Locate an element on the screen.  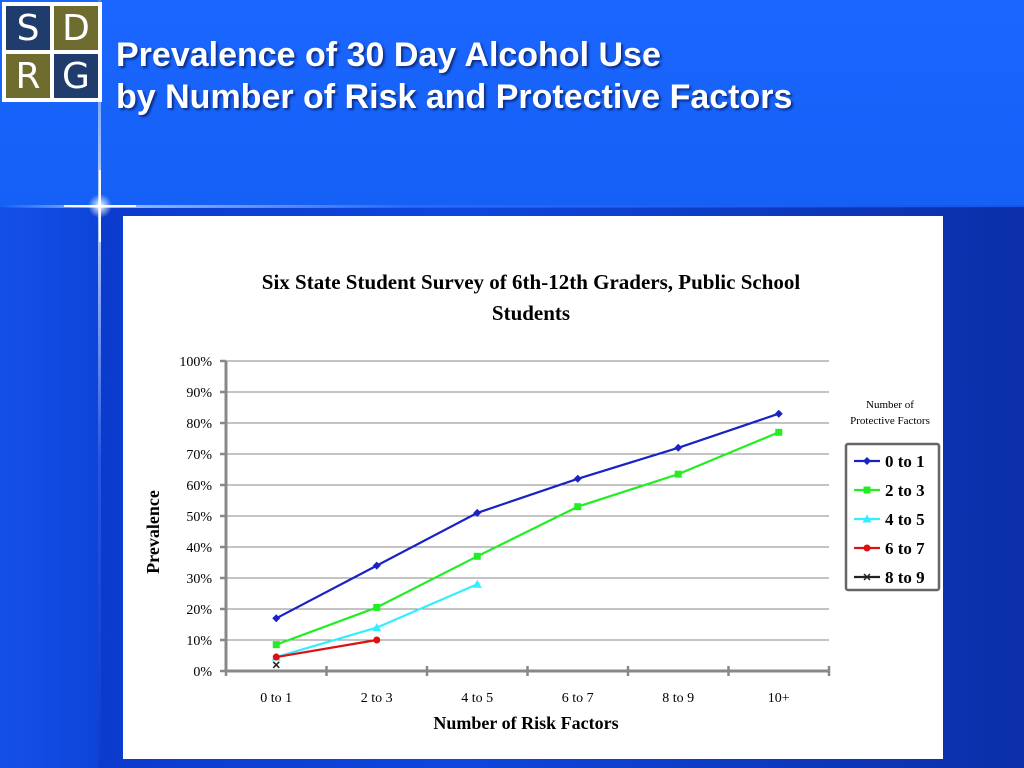
y-tick-label: 0% is located at coordinates (202, 672).